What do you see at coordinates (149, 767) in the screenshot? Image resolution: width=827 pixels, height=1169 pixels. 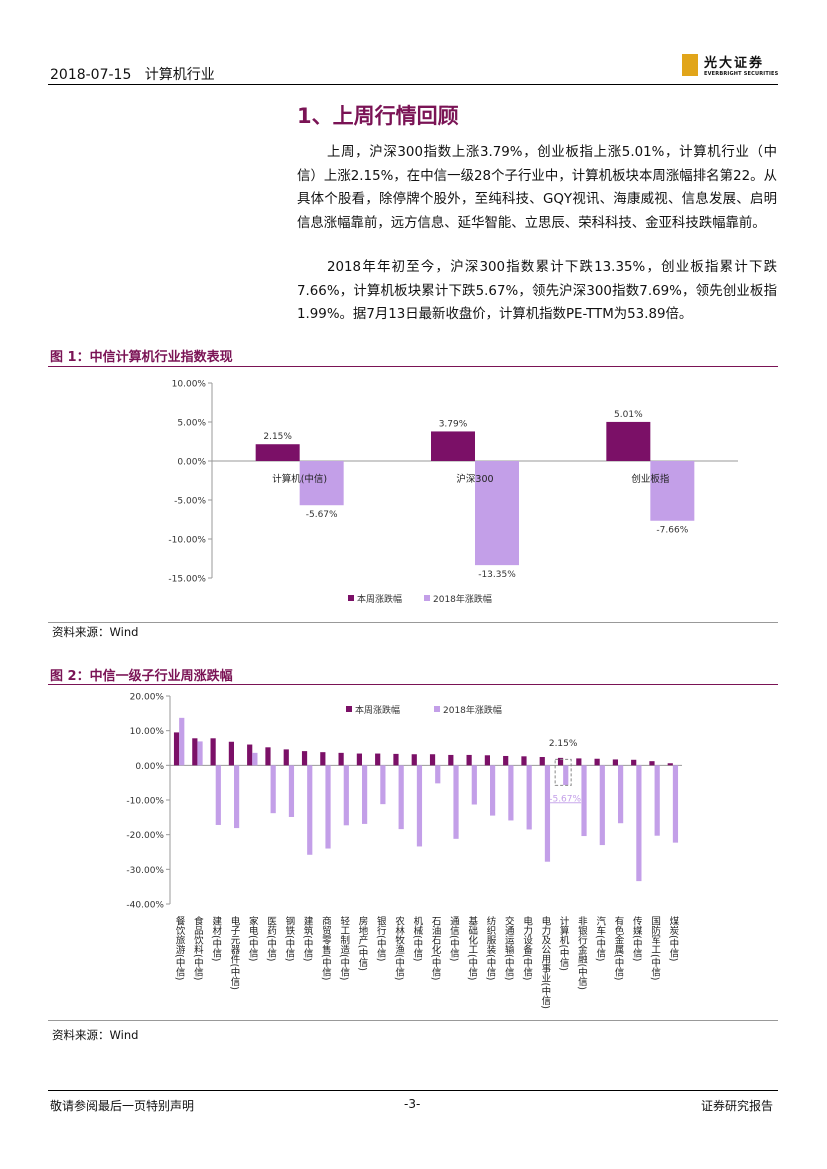 I see `c2-y-tick-label: 0.00%` at bounding box center [149, 767].